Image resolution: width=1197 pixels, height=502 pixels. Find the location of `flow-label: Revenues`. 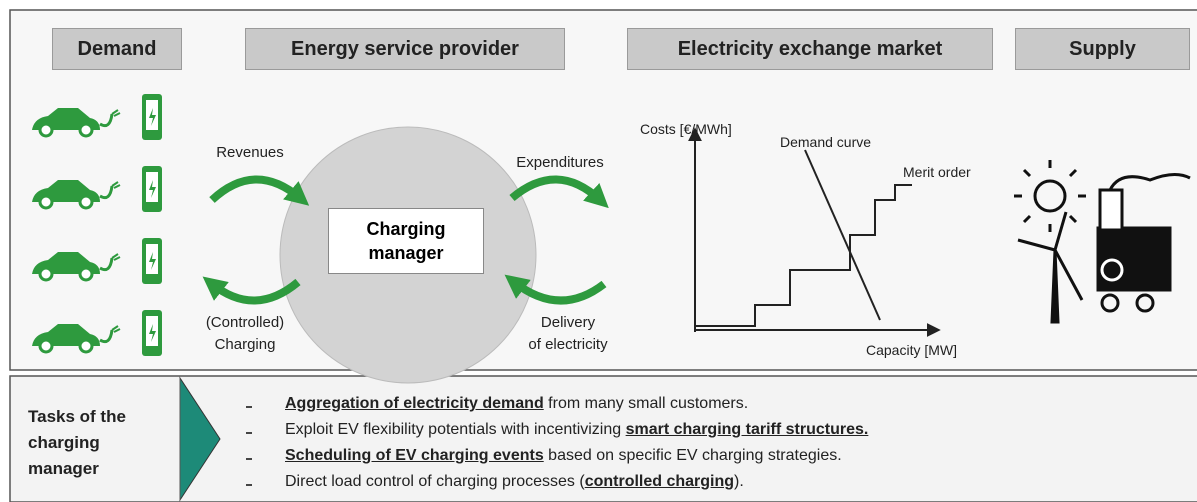

flow-label: Revenues is located at coordinates (250, 152).